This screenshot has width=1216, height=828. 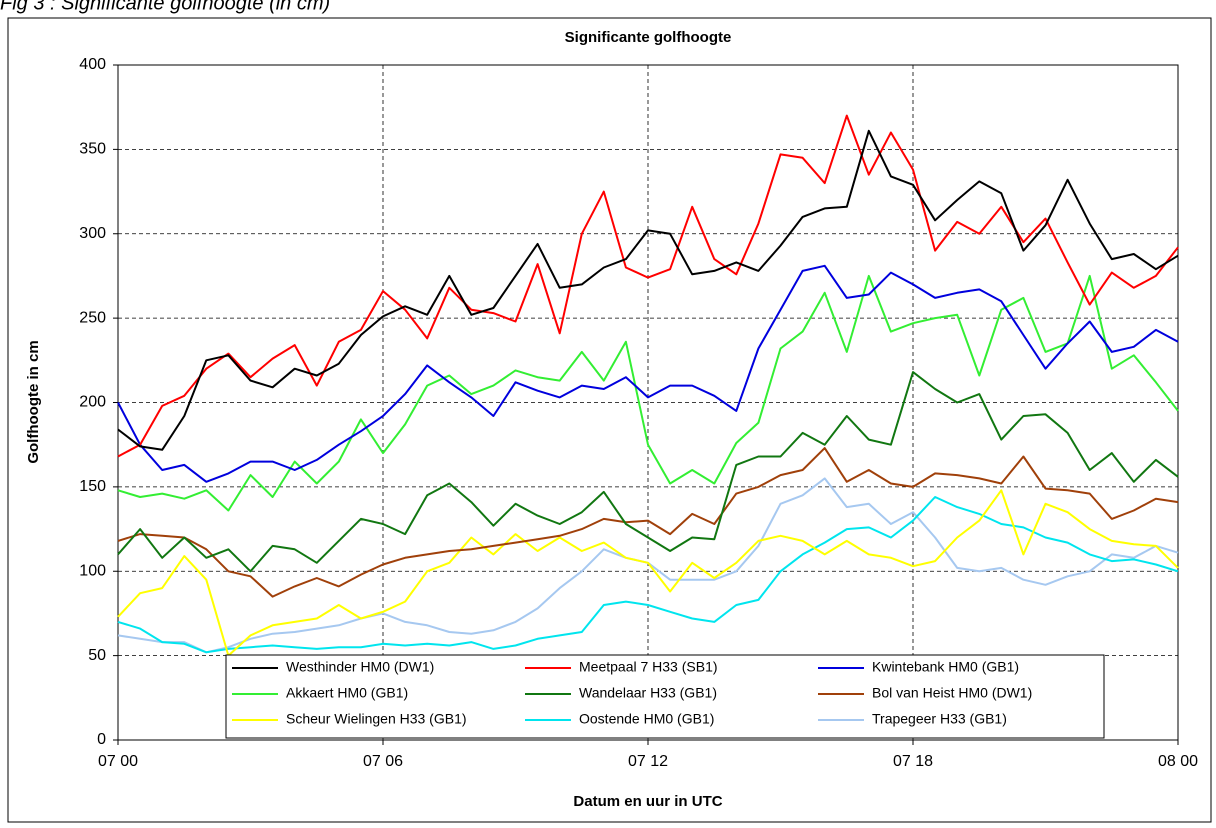 I want to click on y-tick-label: 100, so click(x=92, y=570).